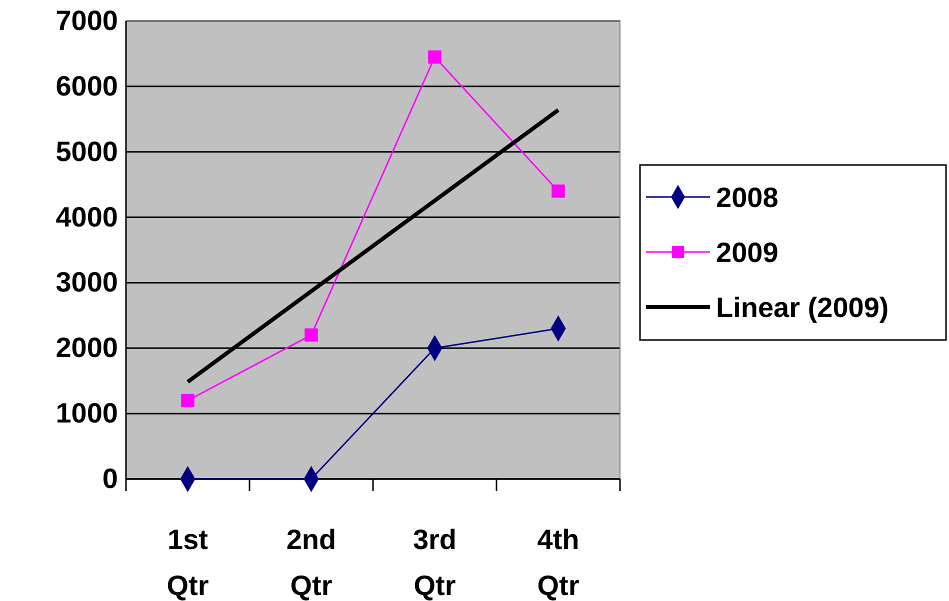 This screenshot has height=601, width=949. I want to click on x-tick-label: 1st Qtr, so click(187, 562).